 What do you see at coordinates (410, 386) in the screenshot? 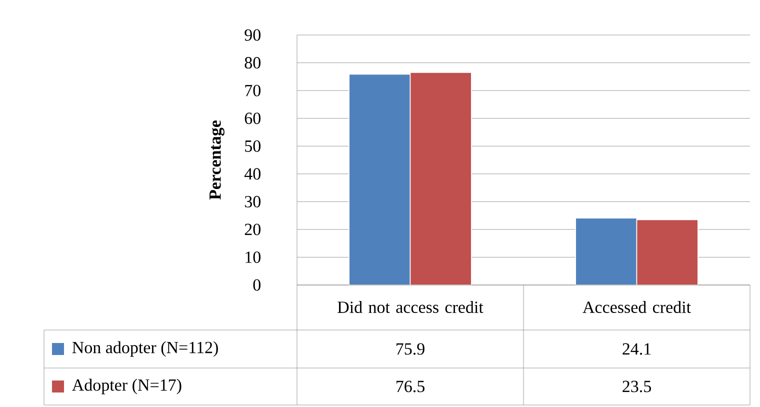
I see `data-label: 76.5` at bounding box center [410, 386].